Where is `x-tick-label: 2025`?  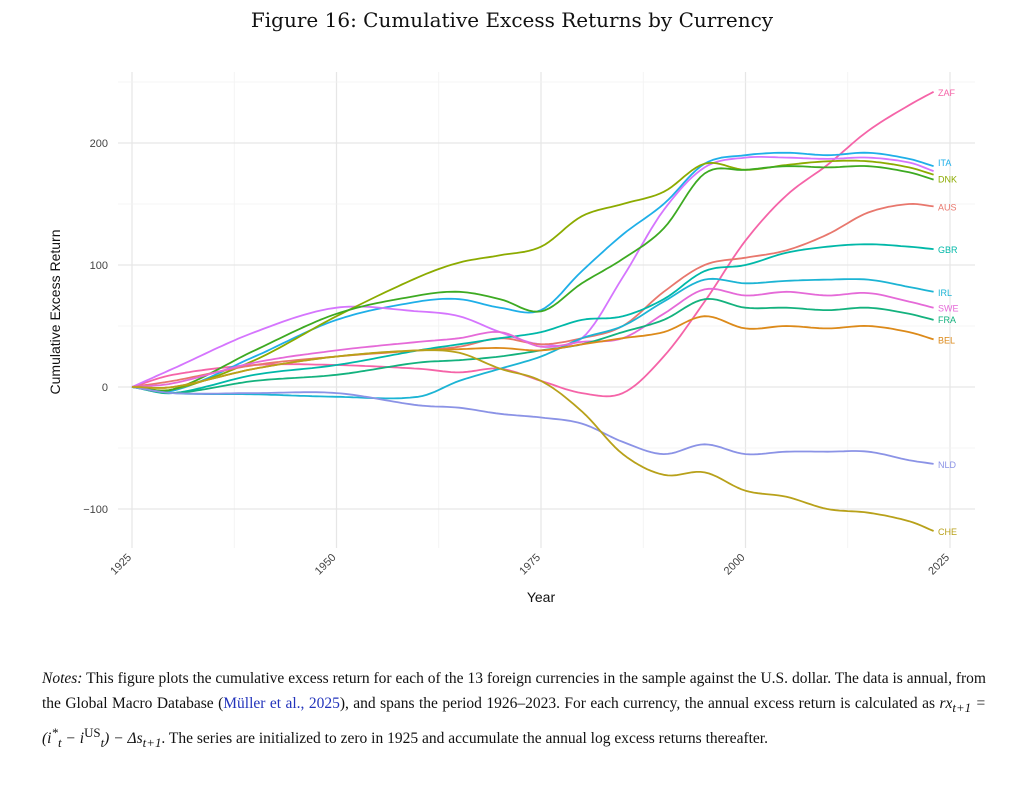 x-tick-label: 2025 is located at coordinates (939, 565).